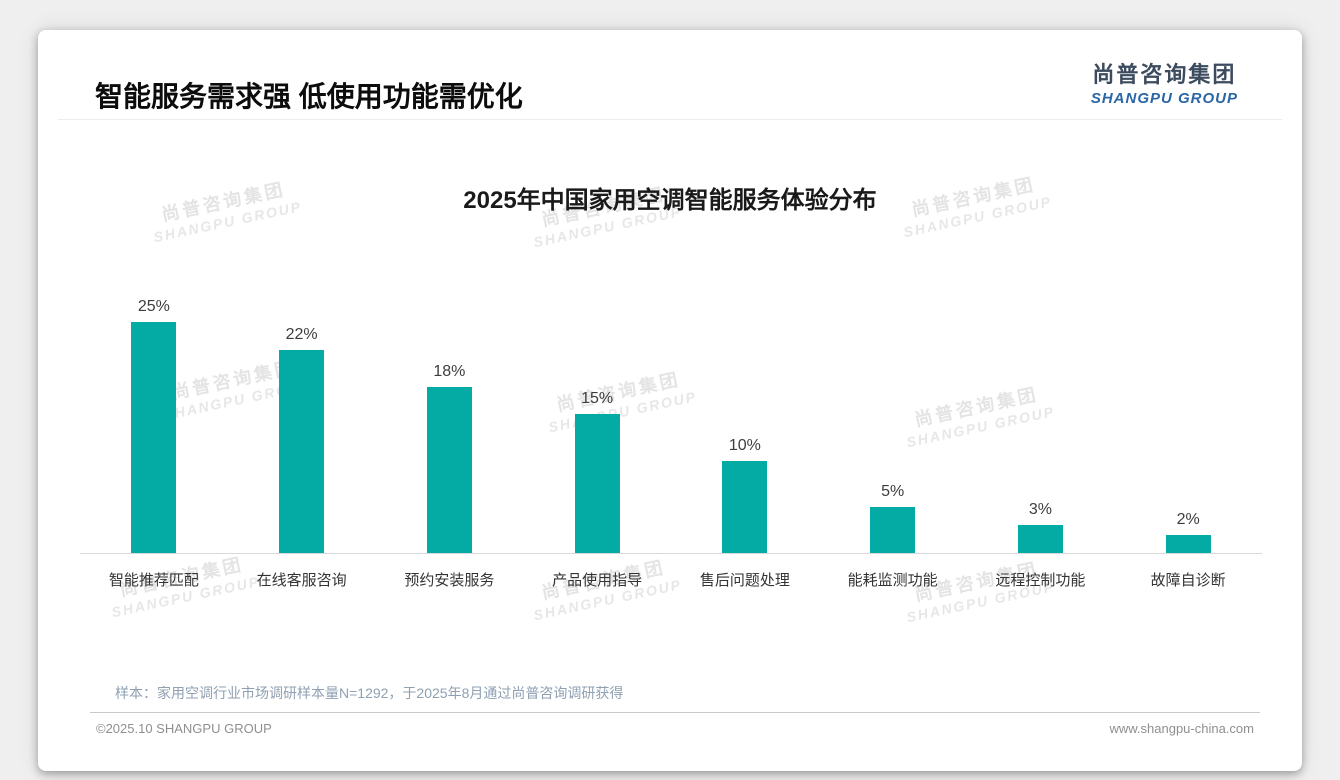 This screenshot has height=780, width=1340. I want to click on bar-column: 10%, so click(745, 411).